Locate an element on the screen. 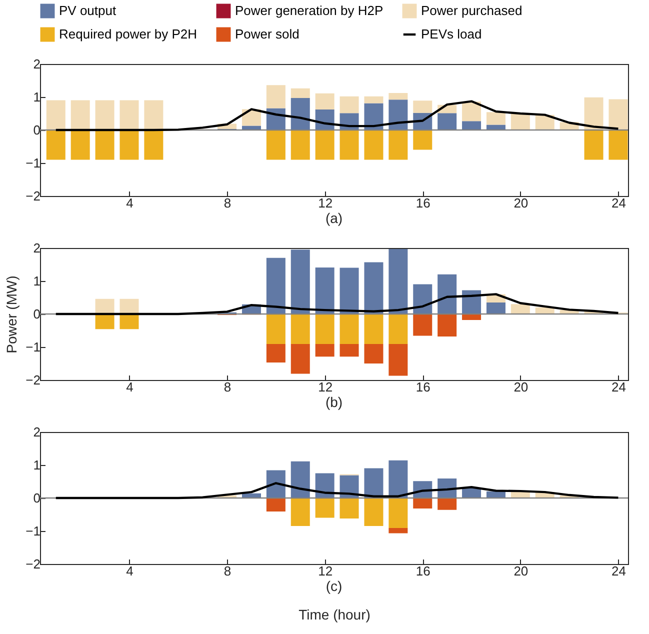 This screenshot has height=634, width=649. text: (b) is located at coordinates (334, 402).